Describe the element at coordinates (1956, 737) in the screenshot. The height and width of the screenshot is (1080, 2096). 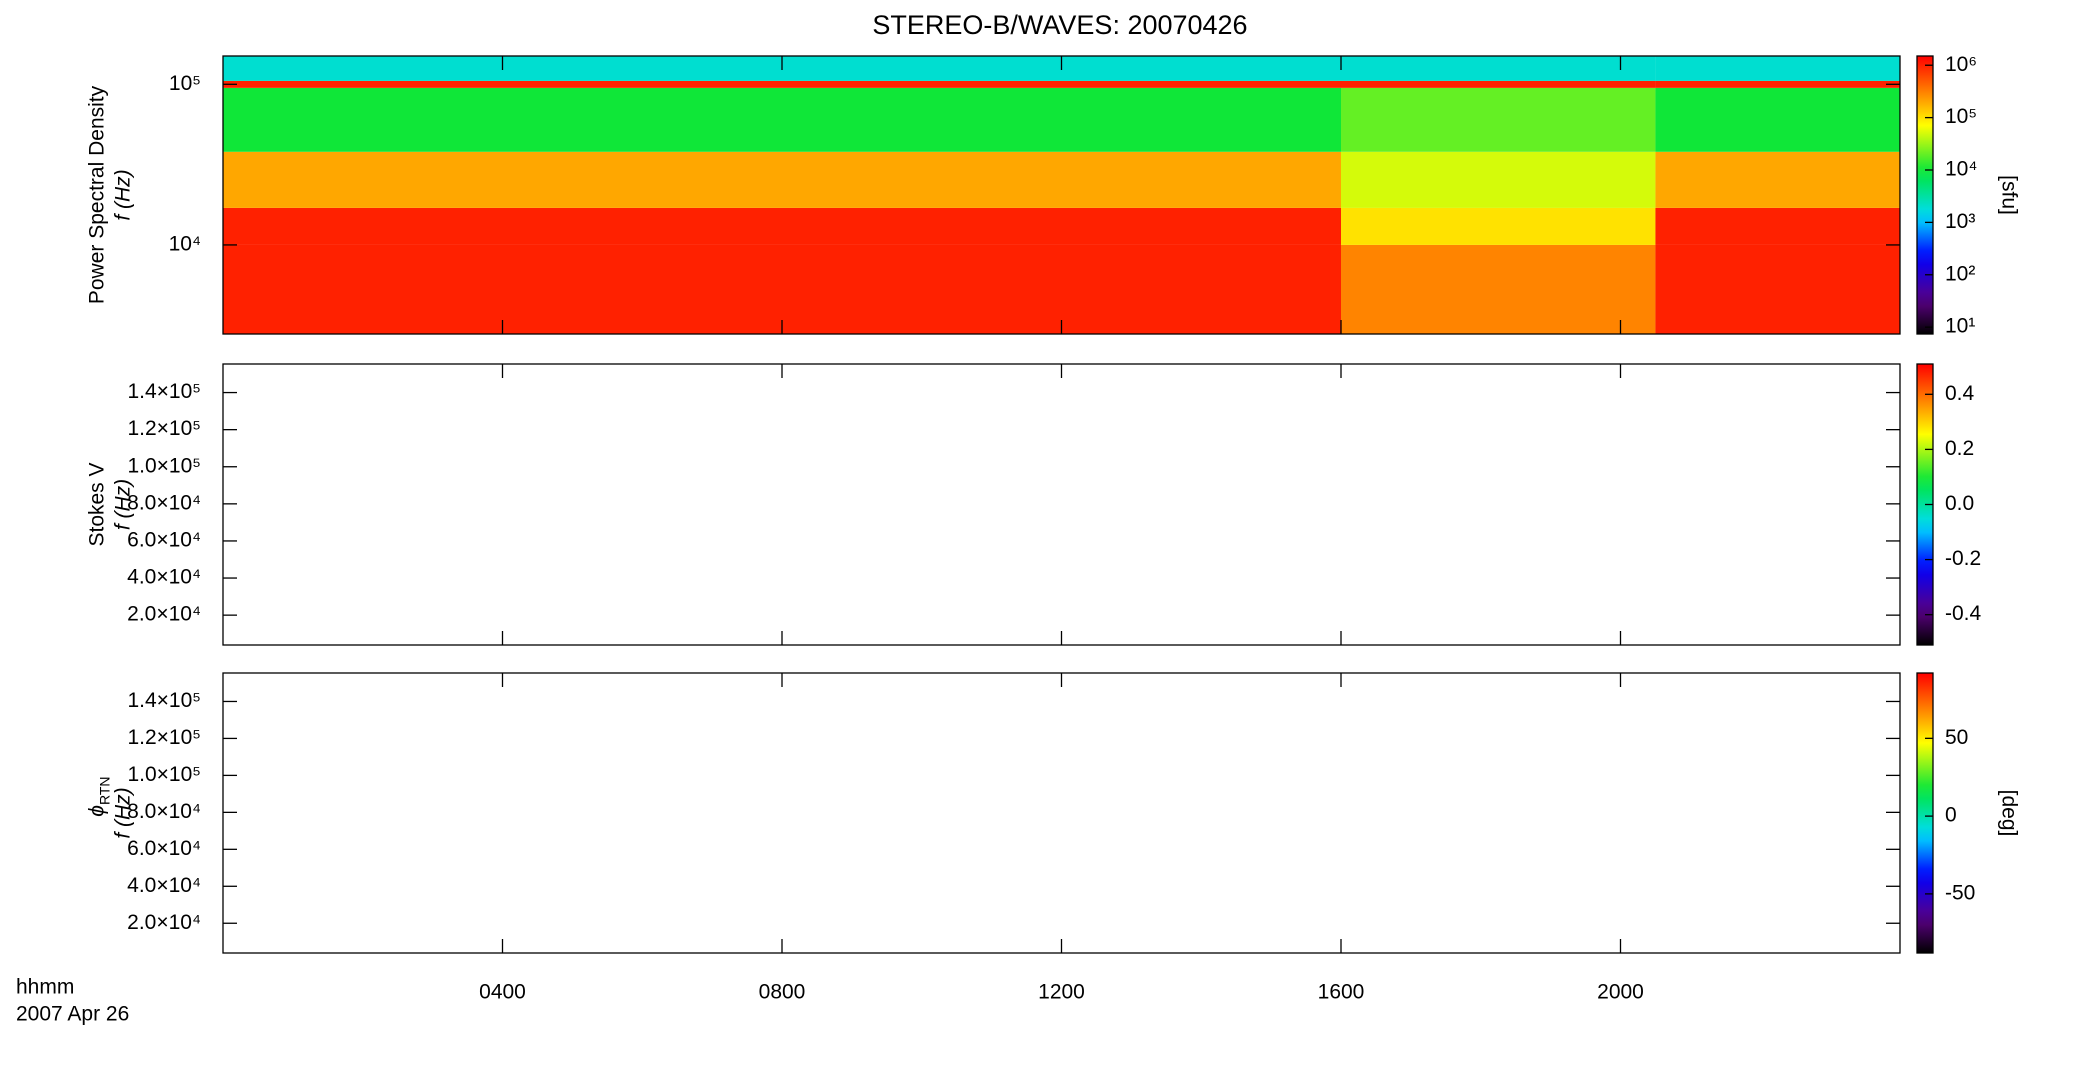
I see `colorbar-tick-label: 50` at that location.